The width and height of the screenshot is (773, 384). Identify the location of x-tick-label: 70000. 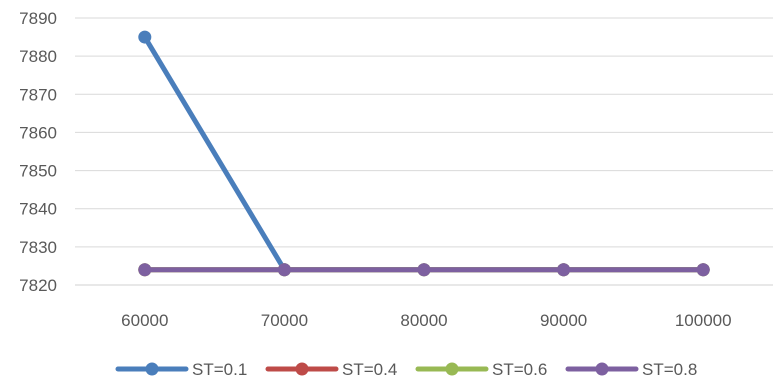
(284, 320).